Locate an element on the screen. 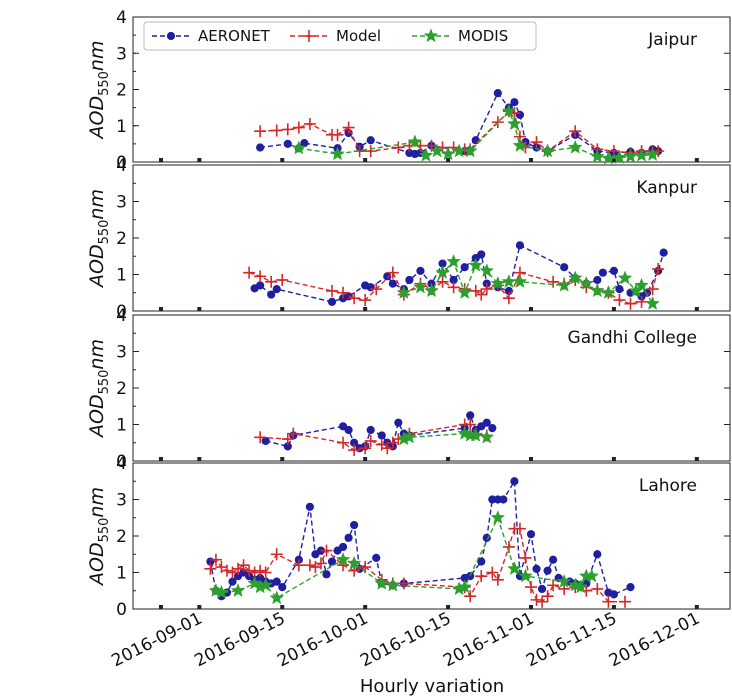  location-label: Jaipur is located at coordinates (672, 40).